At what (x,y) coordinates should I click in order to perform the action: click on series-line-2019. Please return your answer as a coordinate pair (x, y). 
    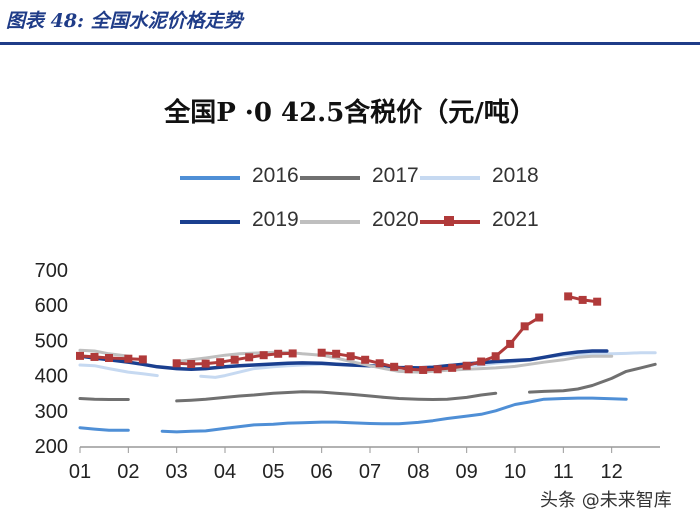
    Looking at the image, I should click on (343, 360).